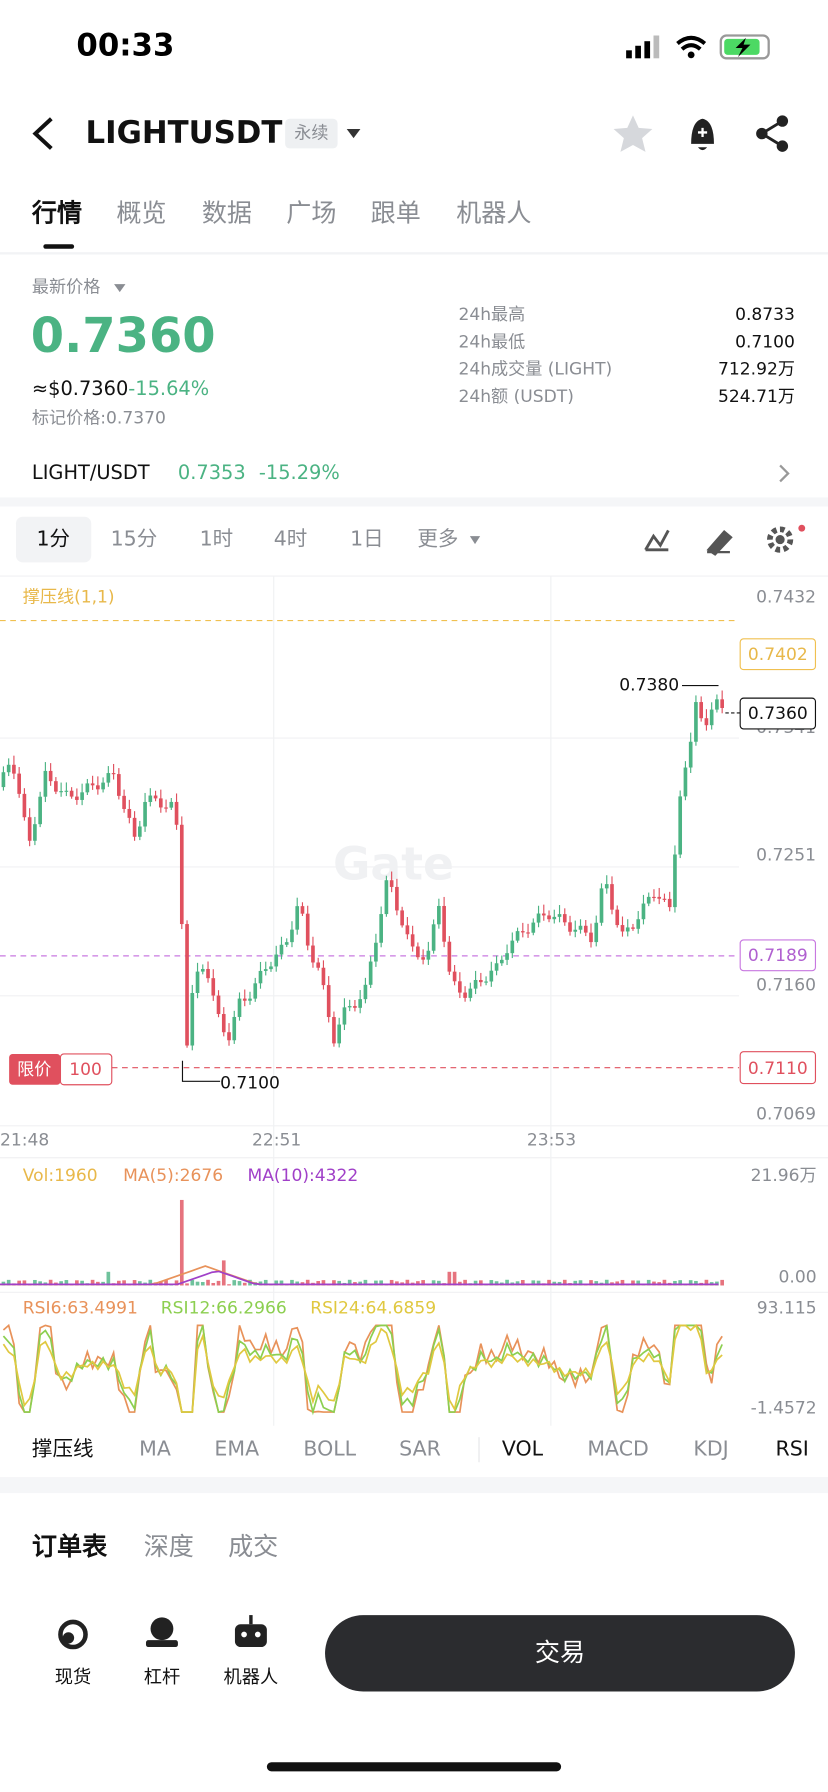 This screenshot has width=828, height=1792. What do you see at coordinates (329, 1449) in the screenshot?
I see `indicator-tab: BOLL` at bounding box center [329, 1449].